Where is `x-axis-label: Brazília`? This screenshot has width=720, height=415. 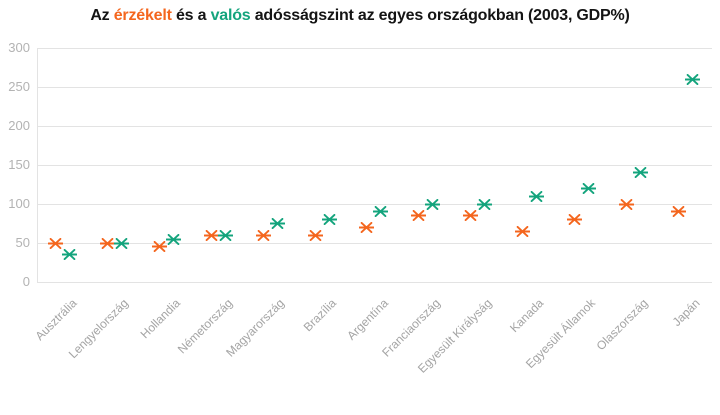 x-axis-label: Brazília is located at coordinates (319, 315).